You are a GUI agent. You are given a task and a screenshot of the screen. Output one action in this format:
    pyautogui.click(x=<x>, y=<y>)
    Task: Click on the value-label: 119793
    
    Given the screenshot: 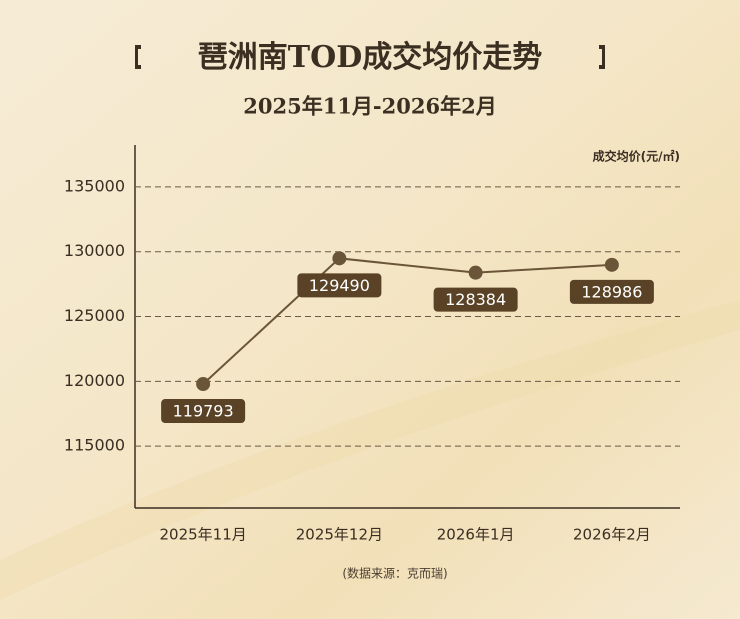 What is the action you would take?
    pyautogui.click(x=203, y=411)
    